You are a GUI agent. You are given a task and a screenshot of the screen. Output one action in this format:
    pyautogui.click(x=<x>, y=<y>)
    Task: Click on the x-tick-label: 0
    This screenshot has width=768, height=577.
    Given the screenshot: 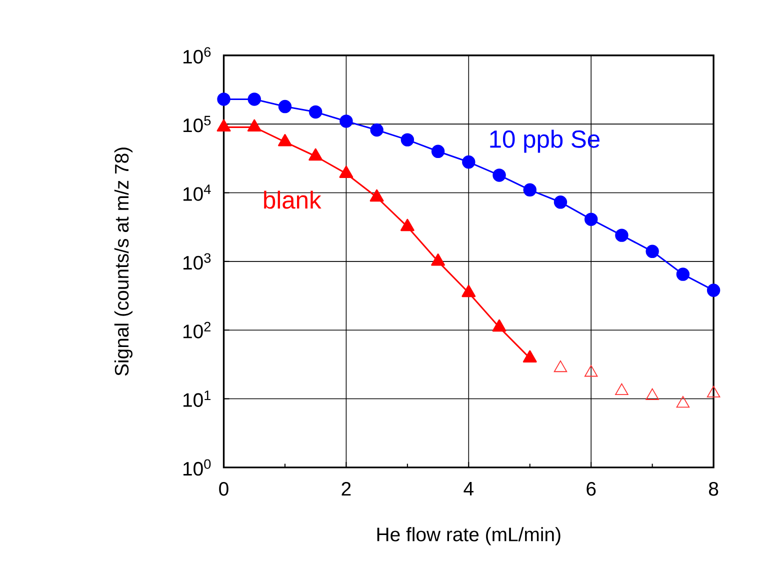 What is the action you would take?
    pyautogui.click(x=223, y=489)
    